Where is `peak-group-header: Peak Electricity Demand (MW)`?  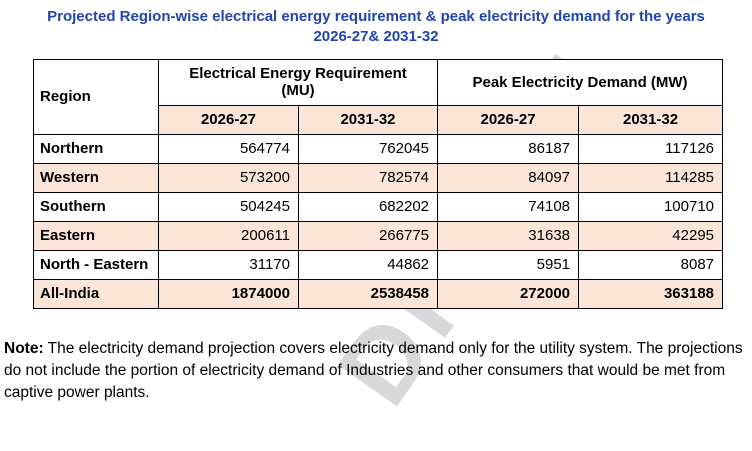
peak-group-header: Peak Electricity Demand (MW) is located at coordinates (580, 82).